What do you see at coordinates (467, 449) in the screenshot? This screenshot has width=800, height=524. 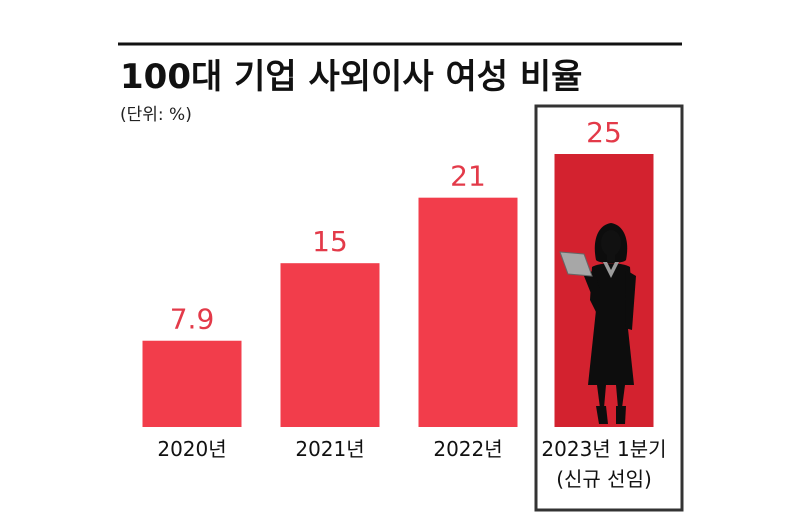 I see `category-label-2: 2022년` at bounding box center [467, 449].